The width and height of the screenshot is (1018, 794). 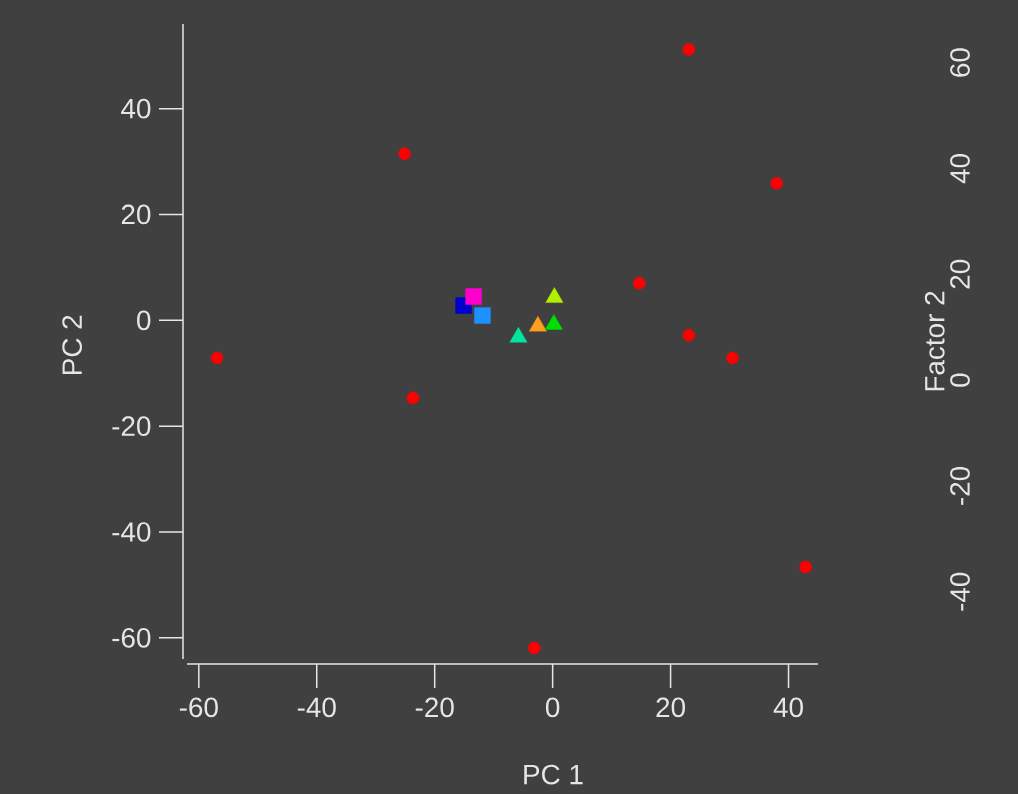 What do you see at coordinates (131, 426) in the screenshot?
I see `y-tick-label: -20` at bounding box center [131, 426].